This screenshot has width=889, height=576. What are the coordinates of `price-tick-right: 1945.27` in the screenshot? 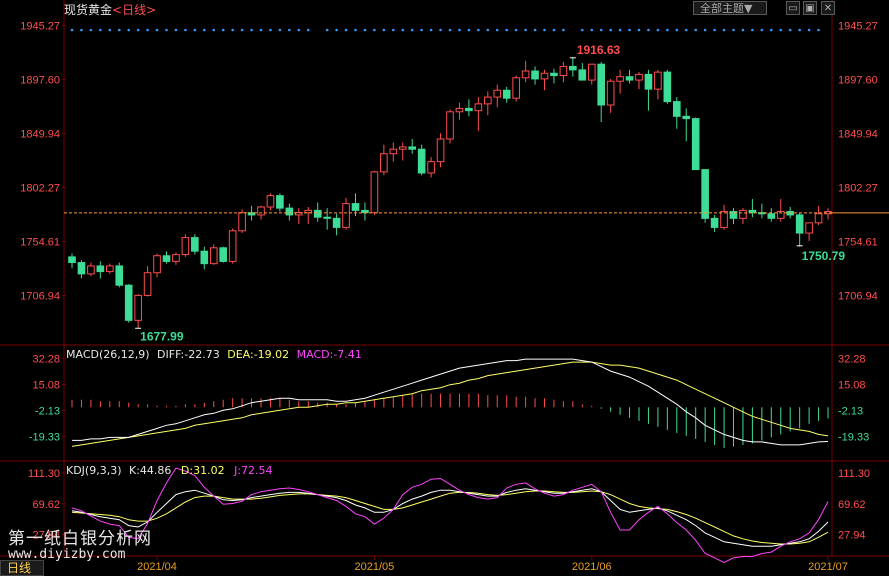 It's located at (858, 26).